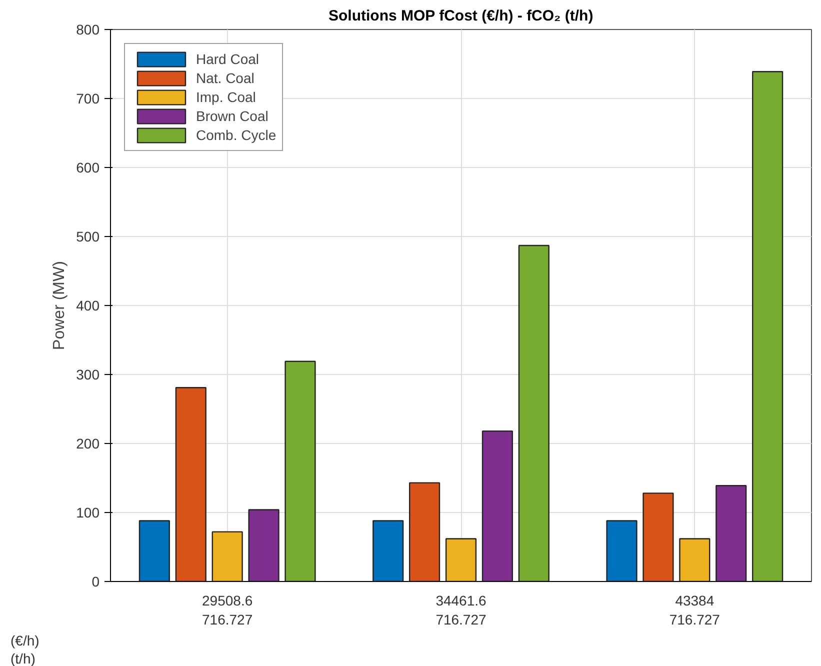 The width and height of the screenshot is (821, 666). Describe the element at coordinates (88, 444) in the screenshot. I see `y-tick-label: 200` at that location.